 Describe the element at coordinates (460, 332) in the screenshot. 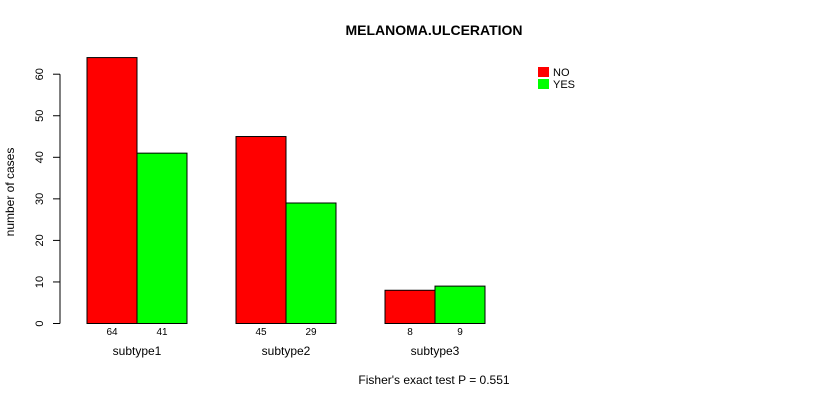

I see `data-label: 9` at that location.